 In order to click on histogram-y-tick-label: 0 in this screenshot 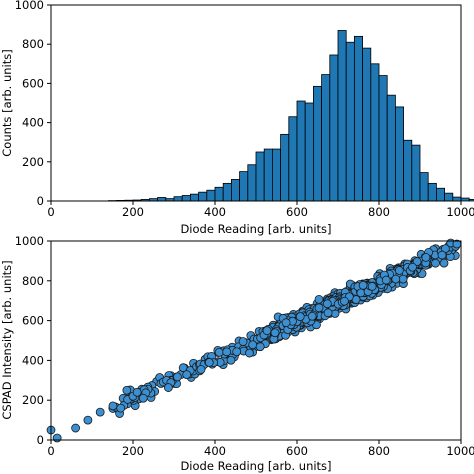, I will do `click(40, 201)`.